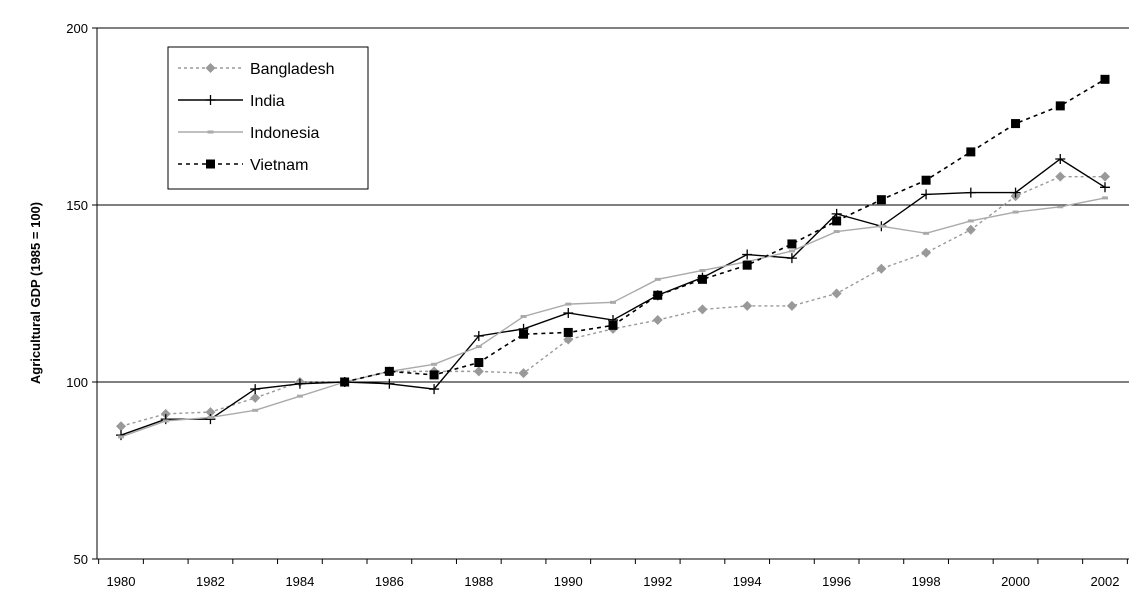  I want to click on point-india-2001, so click(1060, 158).